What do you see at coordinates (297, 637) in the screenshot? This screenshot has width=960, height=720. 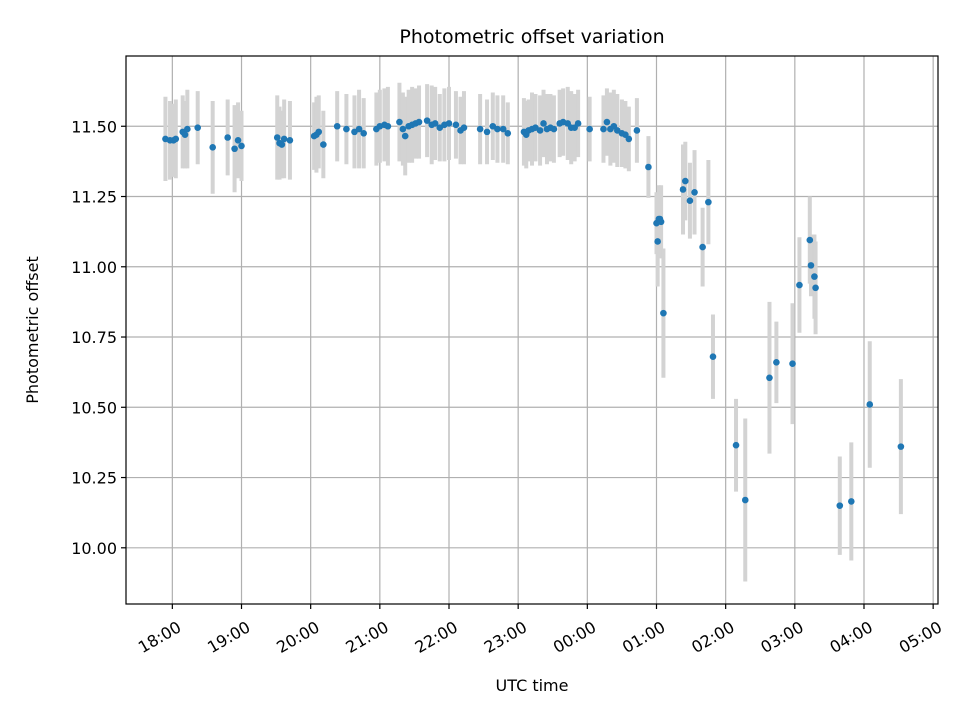 I see `x-tick-label: 20:00` at bounding box center [297, 637].